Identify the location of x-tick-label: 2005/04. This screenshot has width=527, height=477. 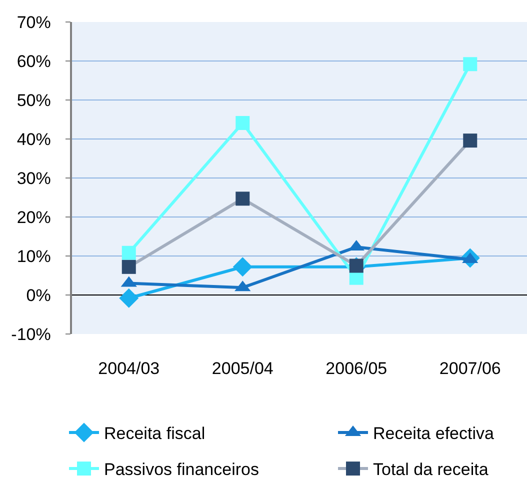
(243, 368).